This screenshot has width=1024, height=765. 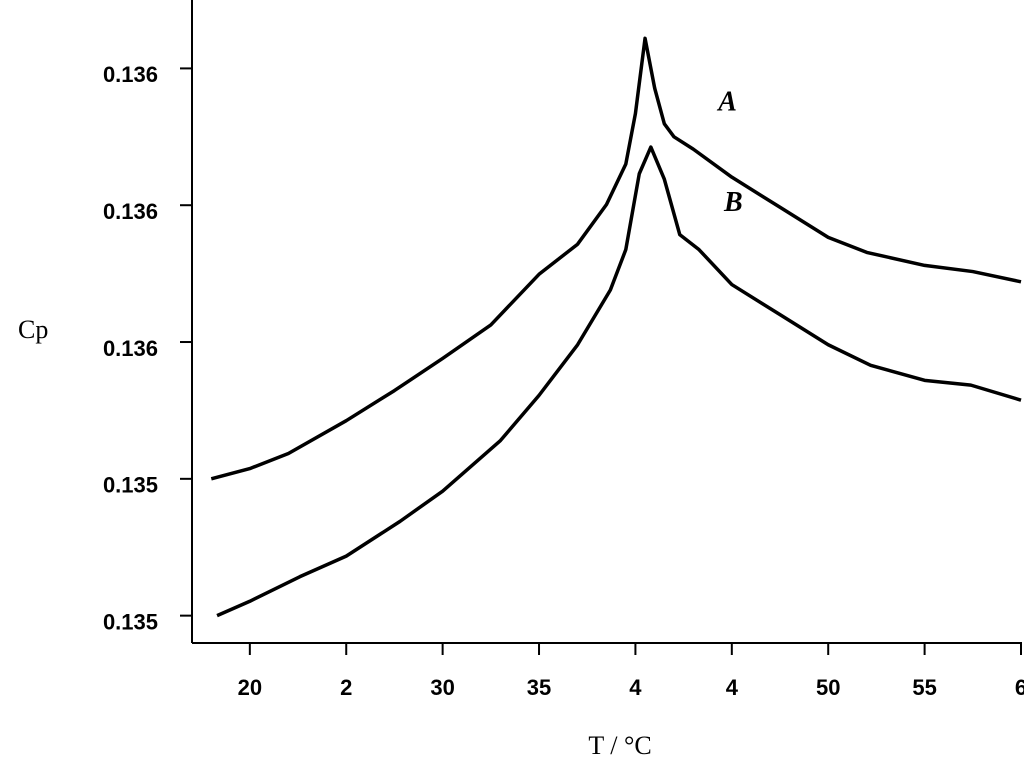 I want to click on x-tick-label: 50, so click(x=828, y=687).